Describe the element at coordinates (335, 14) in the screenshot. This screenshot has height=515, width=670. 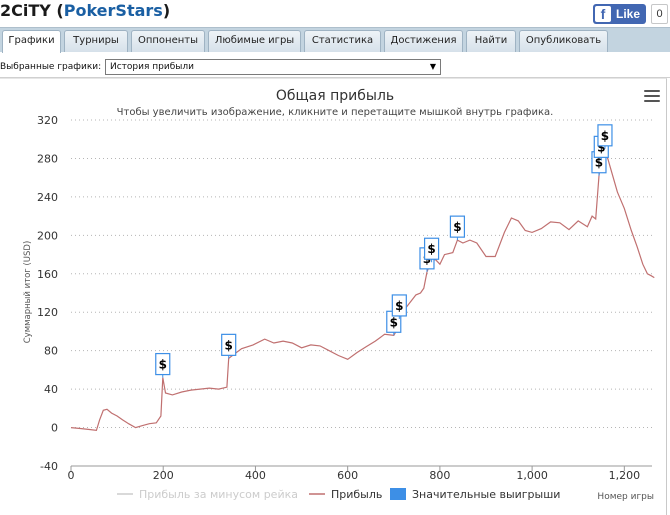
I see `header-bar: 2CiTY (PokerStars) f Like 0` at that location.